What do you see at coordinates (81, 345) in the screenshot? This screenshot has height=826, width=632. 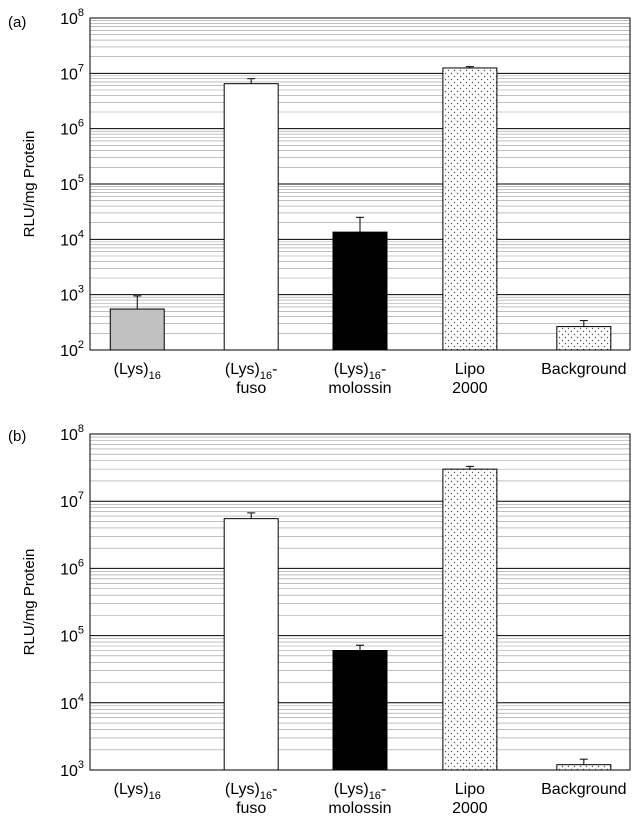 I see `tick-exponent: 2` at bounding box center [81, 345].